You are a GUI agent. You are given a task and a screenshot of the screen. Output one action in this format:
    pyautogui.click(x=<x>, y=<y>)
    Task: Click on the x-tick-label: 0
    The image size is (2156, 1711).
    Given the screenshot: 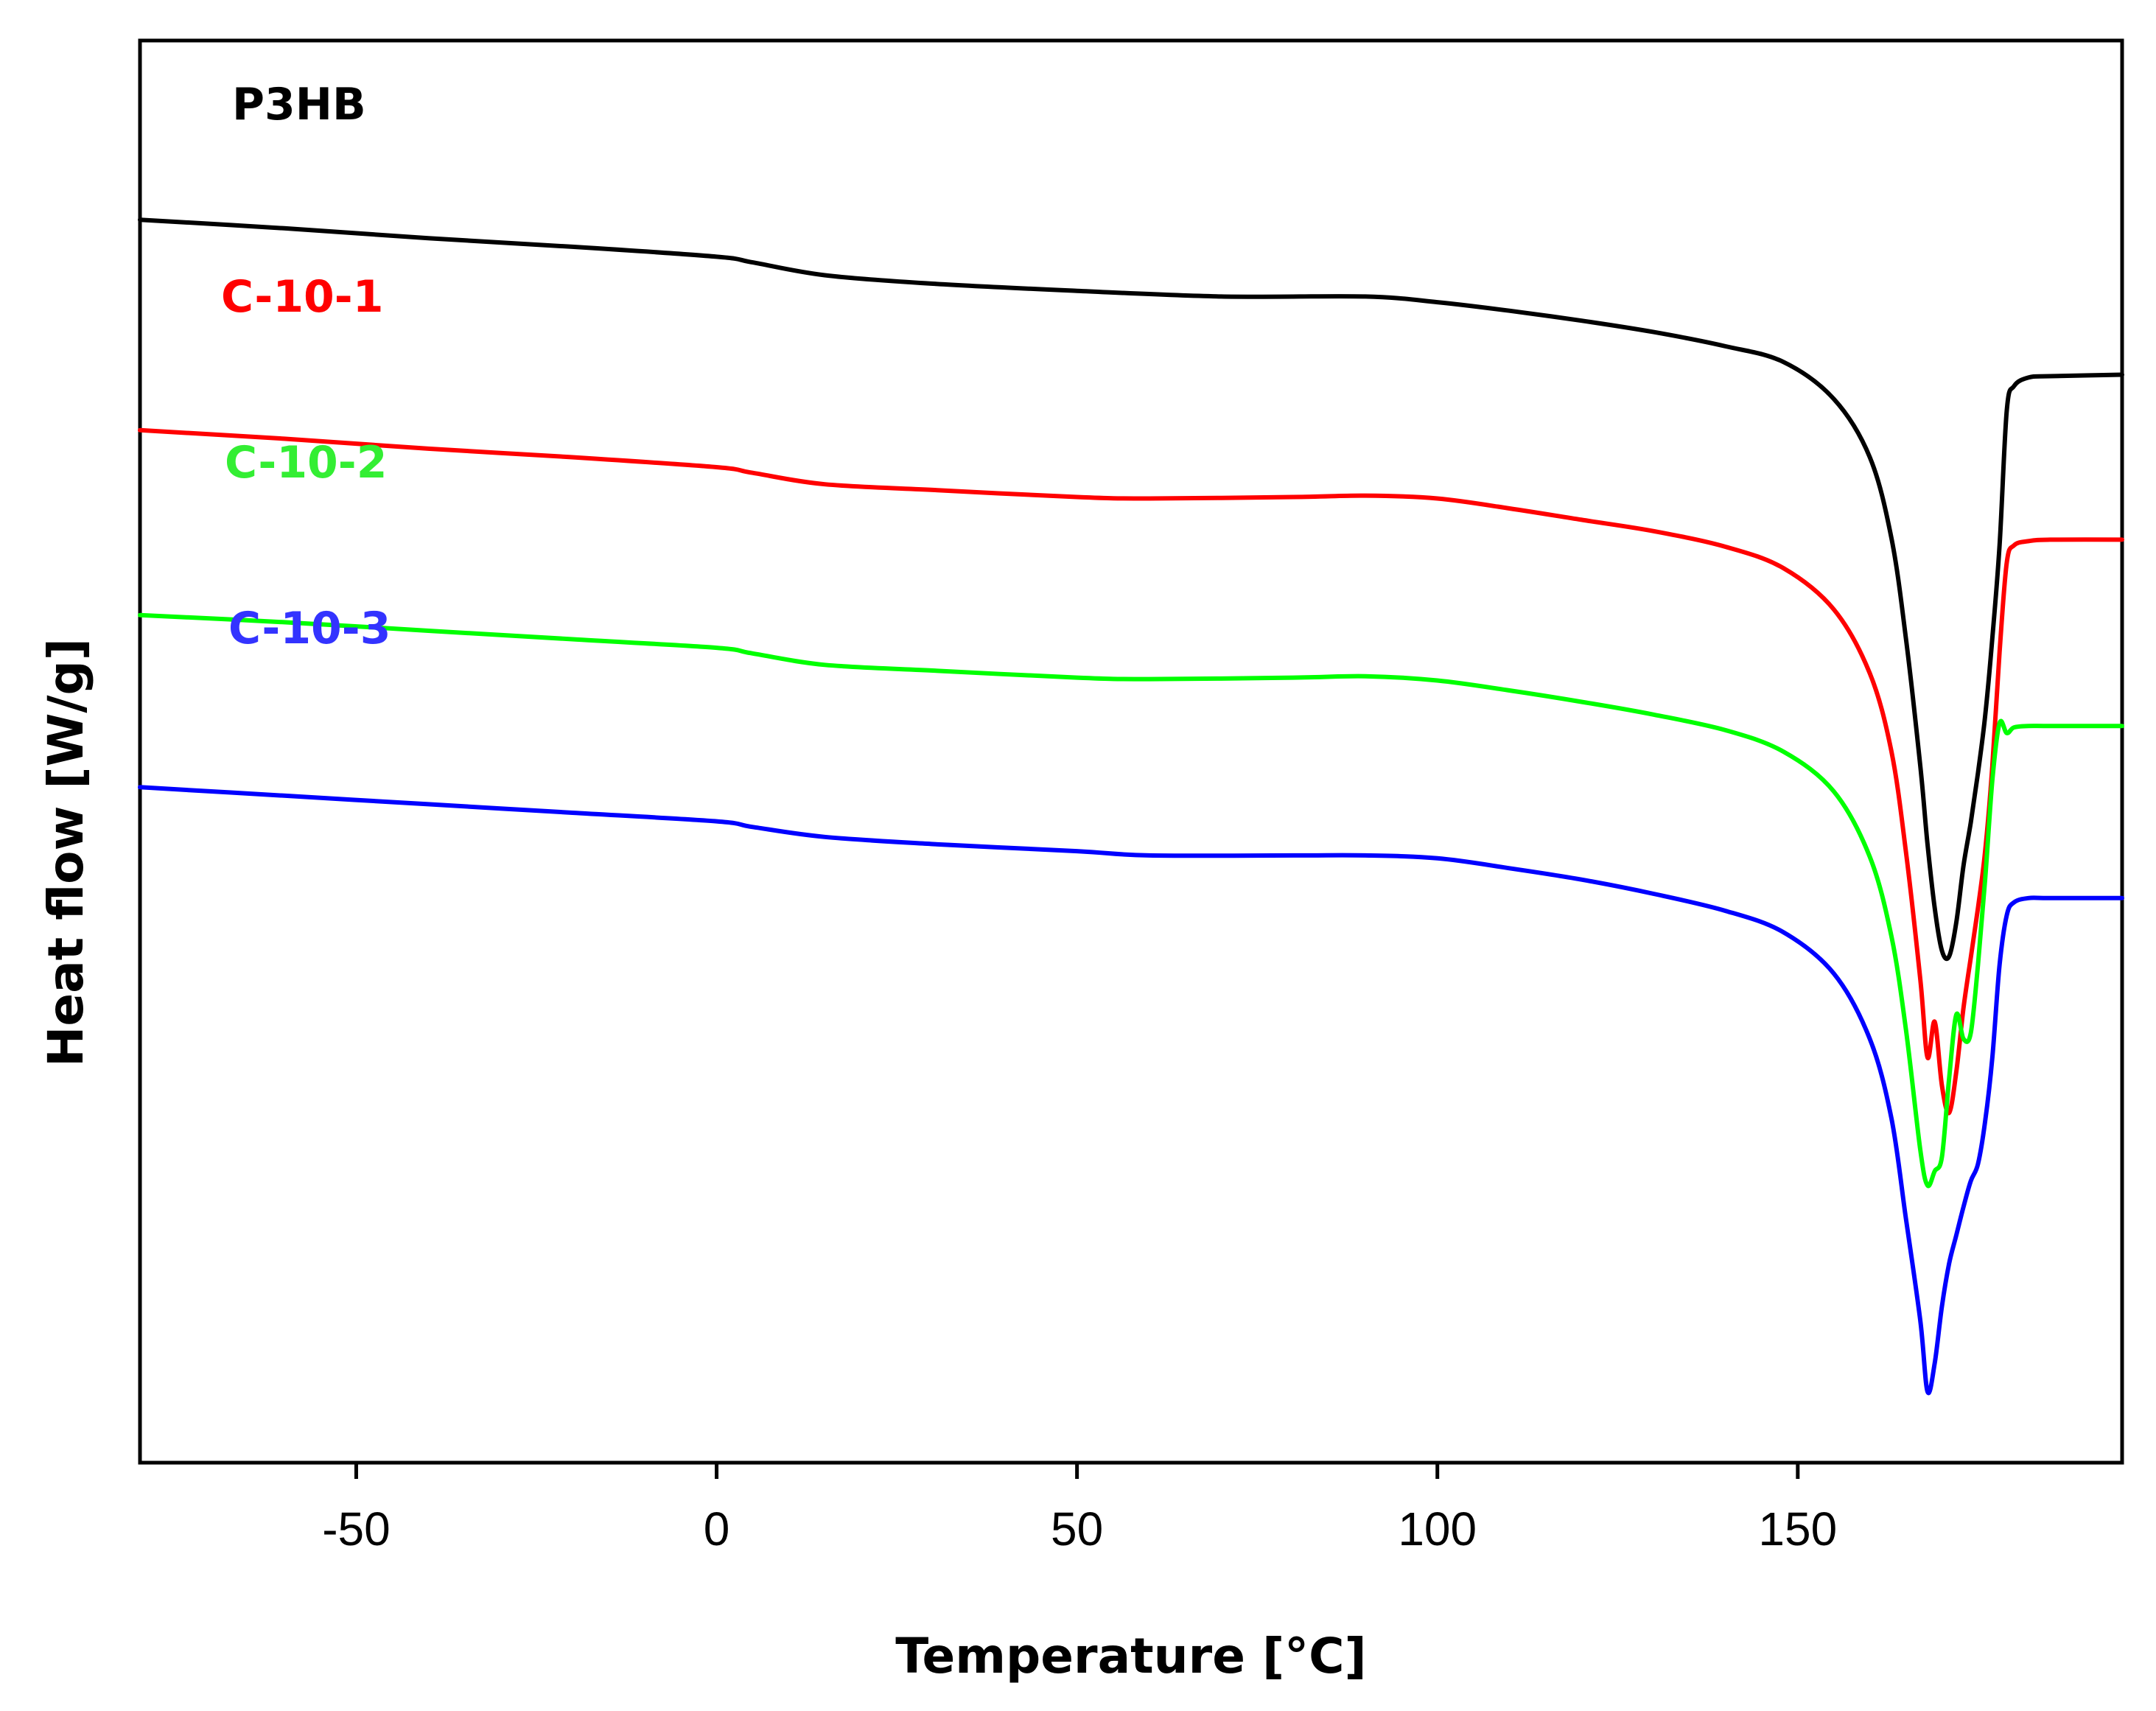 What is the action you would take?
    pyautogui.click(x=717, y=1529)
    